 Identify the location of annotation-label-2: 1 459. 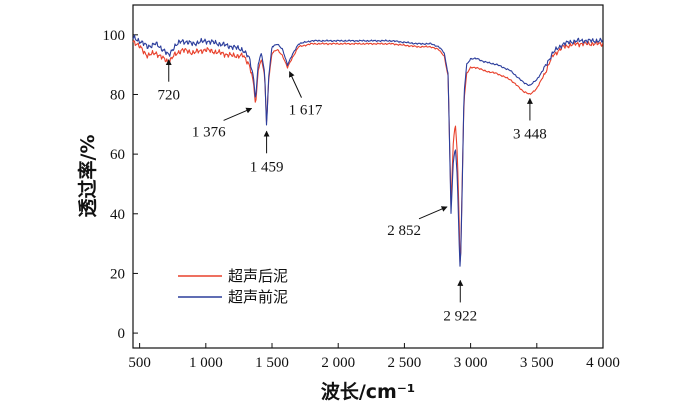
(267, 167).